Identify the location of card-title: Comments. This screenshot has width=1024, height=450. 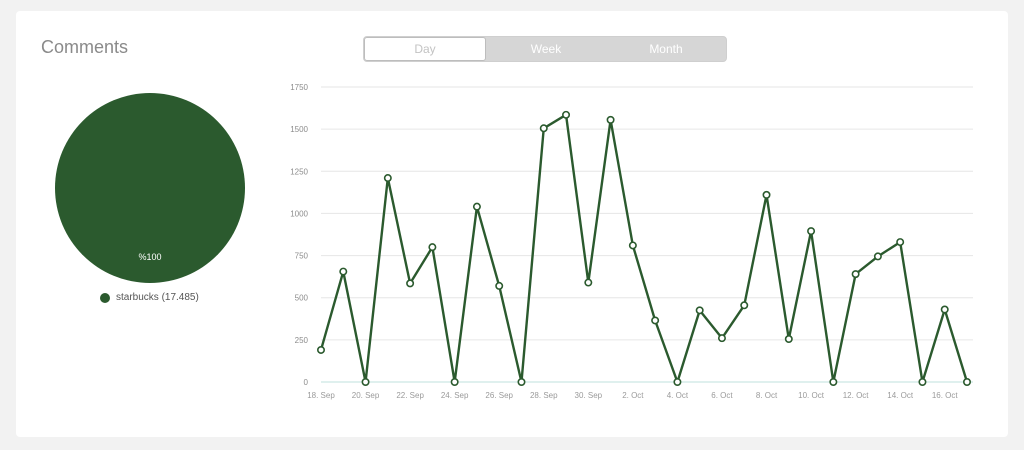
(85, 47).